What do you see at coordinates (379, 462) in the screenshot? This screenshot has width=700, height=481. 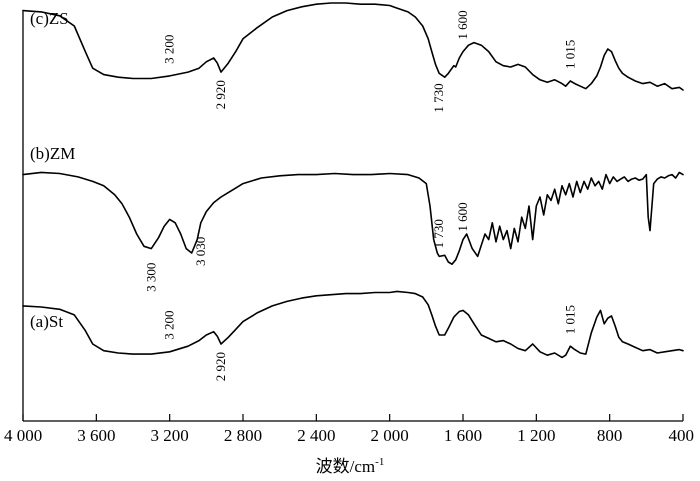 I see `x-axis-label-superscript: -1` at bounding box center [379, 462].